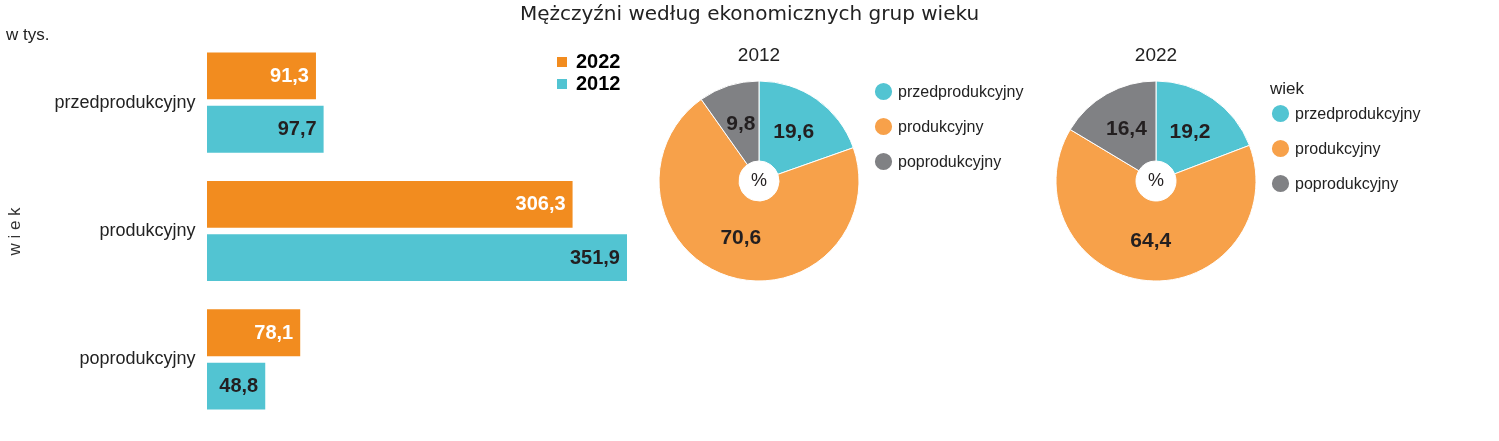 Image resolution: width=1499 pixels, height=441 pixels. I want to click on data-label: 64,4, so click(1151, 239).